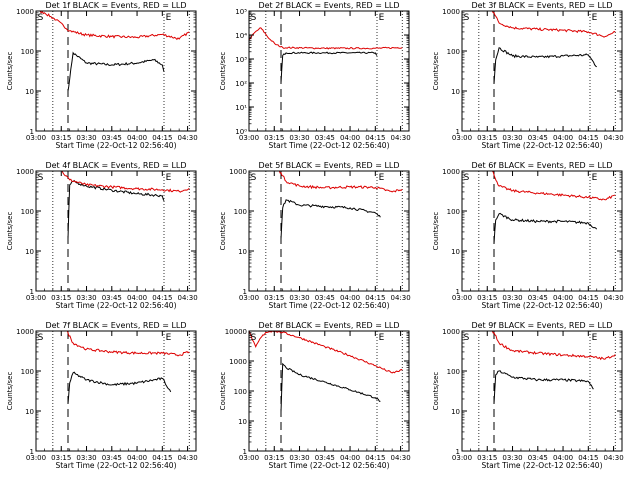 The height and width of the screenshot is (480, 640). Describe the element at coordinates (241, 60) in the screenshot. I see `y-tick-label: 10³` at that location.